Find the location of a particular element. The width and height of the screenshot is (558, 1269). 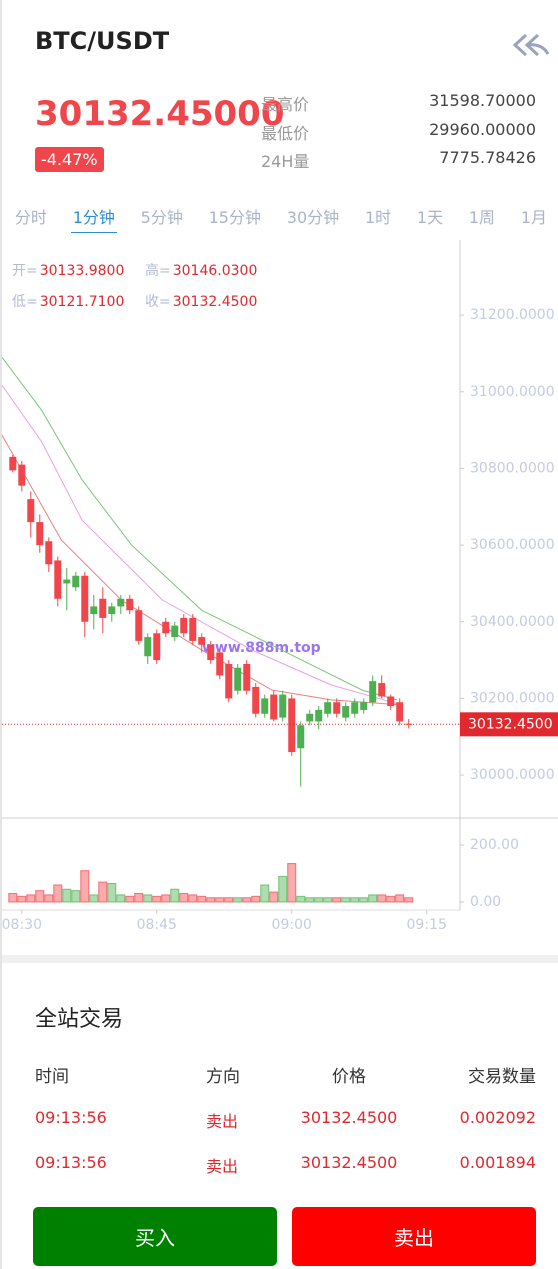

ohlc-label: 低= is located at coordinates (25, 302).